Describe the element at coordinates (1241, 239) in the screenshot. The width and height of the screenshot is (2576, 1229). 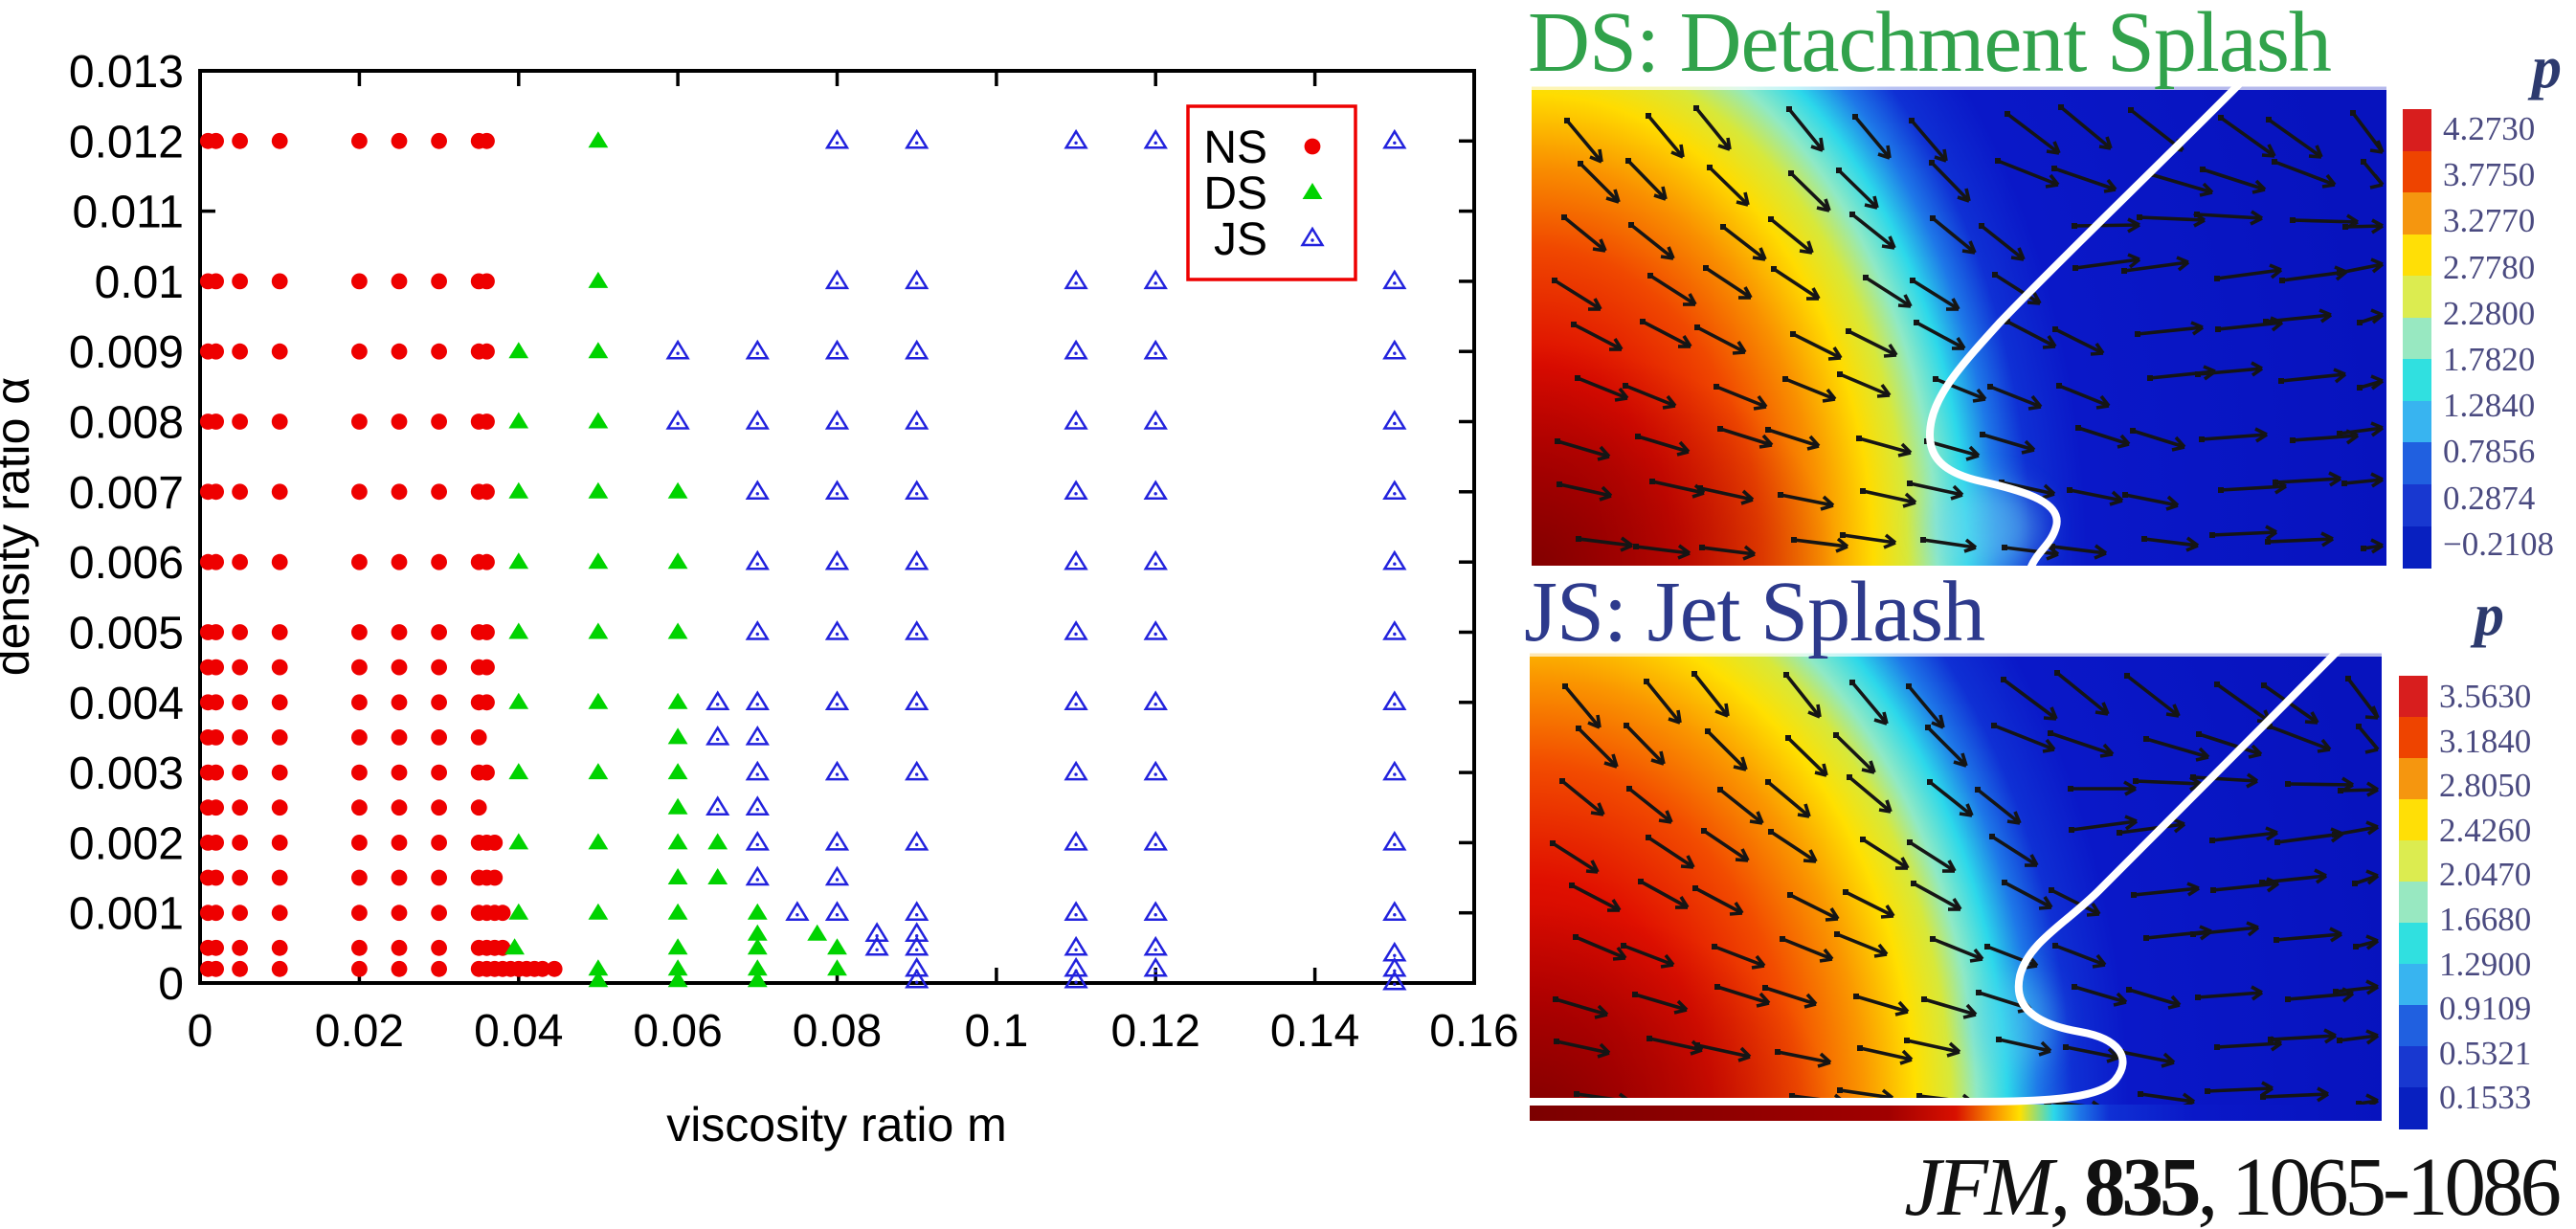
I see `svg-text: JS` at that location.